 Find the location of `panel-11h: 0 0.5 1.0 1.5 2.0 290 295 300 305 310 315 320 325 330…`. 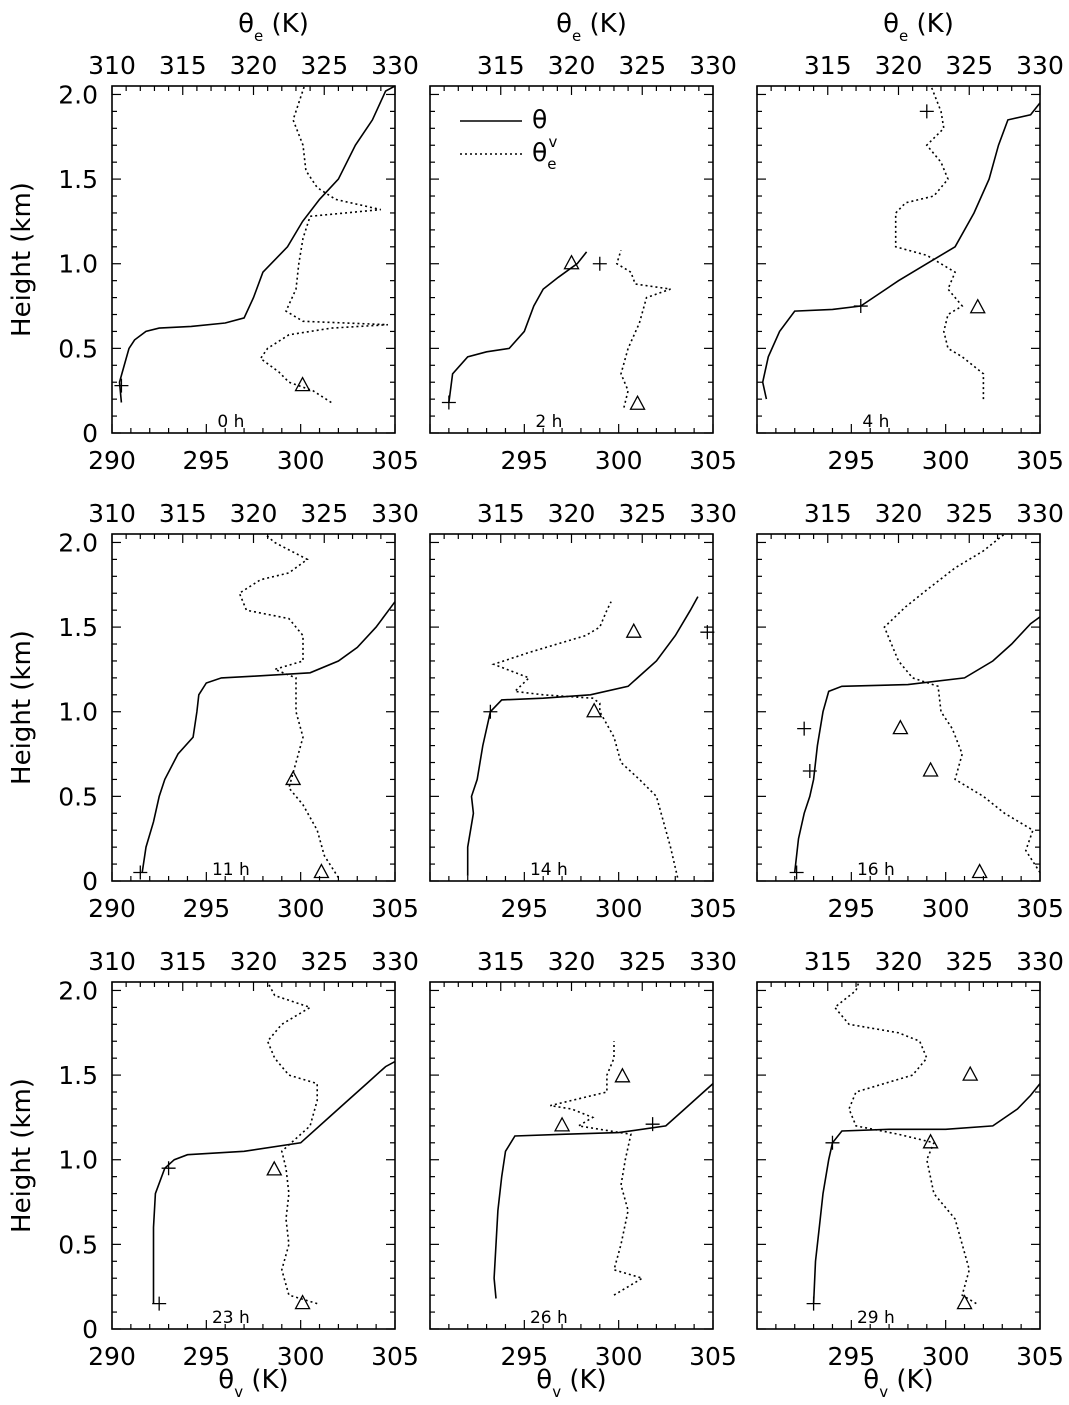

panel-11h: 0 0.5 1.0 1.5 2.0 290 295 300 305 310 315 320 325 330… is located at coordinates (238, 711).